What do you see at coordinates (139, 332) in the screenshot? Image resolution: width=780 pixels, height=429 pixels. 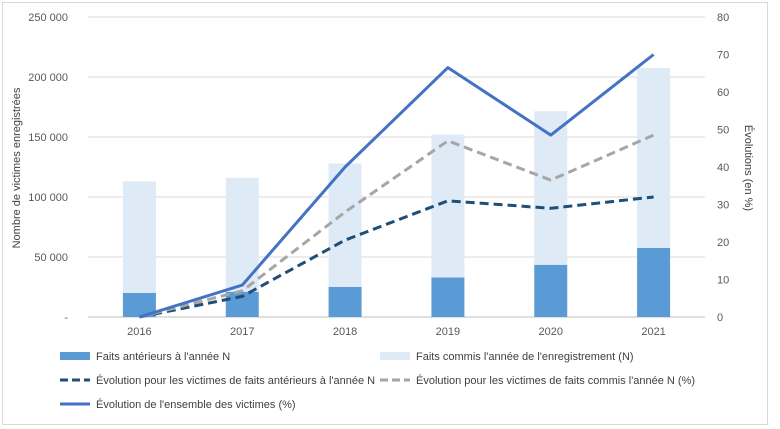 I see `x-tick-label: 2016` at bounding box center [139, 332].